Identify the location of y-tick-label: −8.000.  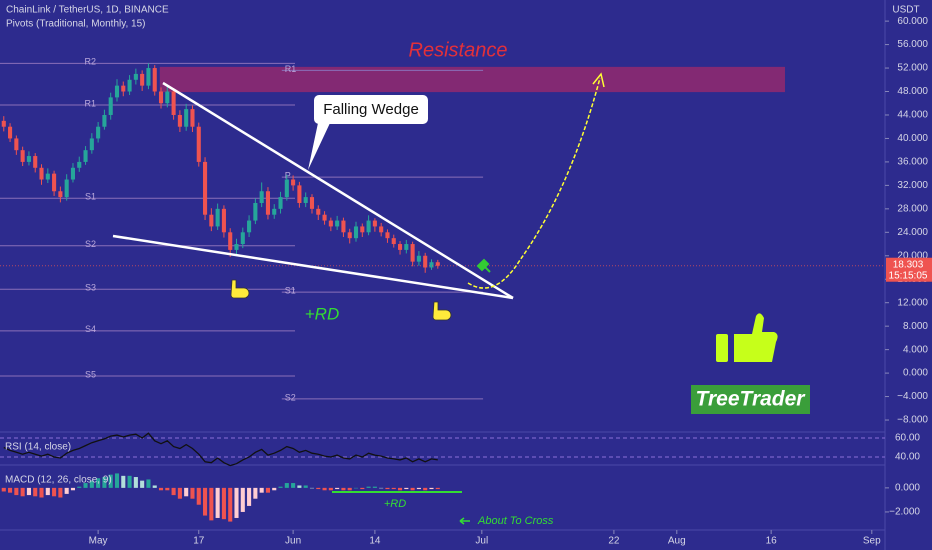
(912, 420).